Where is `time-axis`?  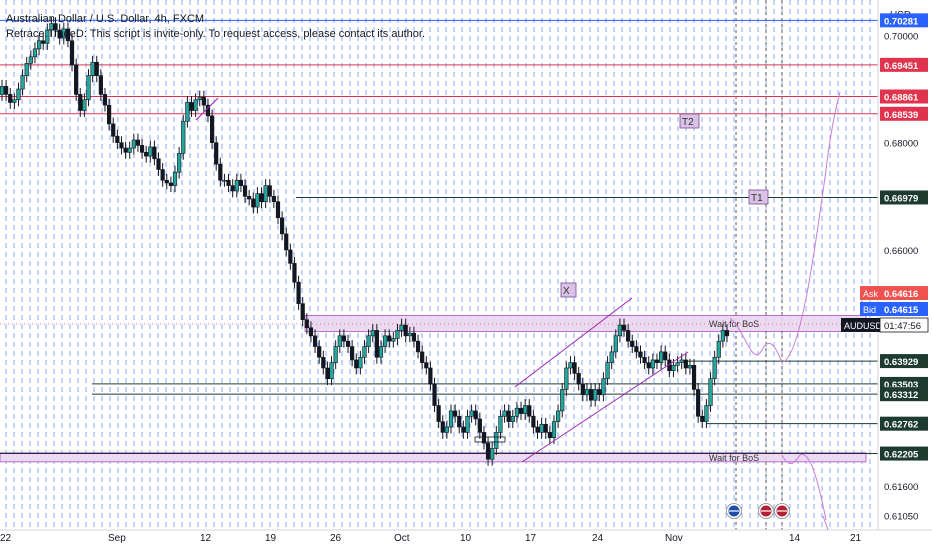
time-axis is located at coordinates (466, 540).